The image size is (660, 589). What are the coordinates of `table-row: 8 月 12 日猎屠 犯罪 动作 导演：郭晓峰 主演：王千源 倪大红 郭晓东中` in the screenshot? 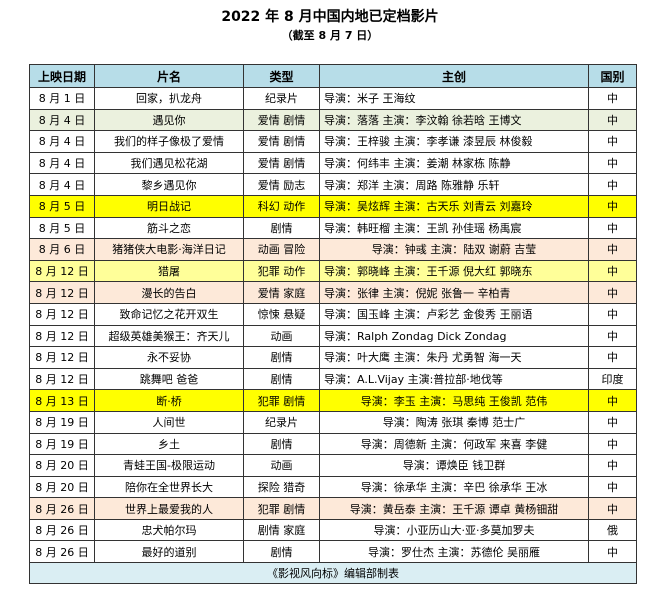 It's located at (333, 271).